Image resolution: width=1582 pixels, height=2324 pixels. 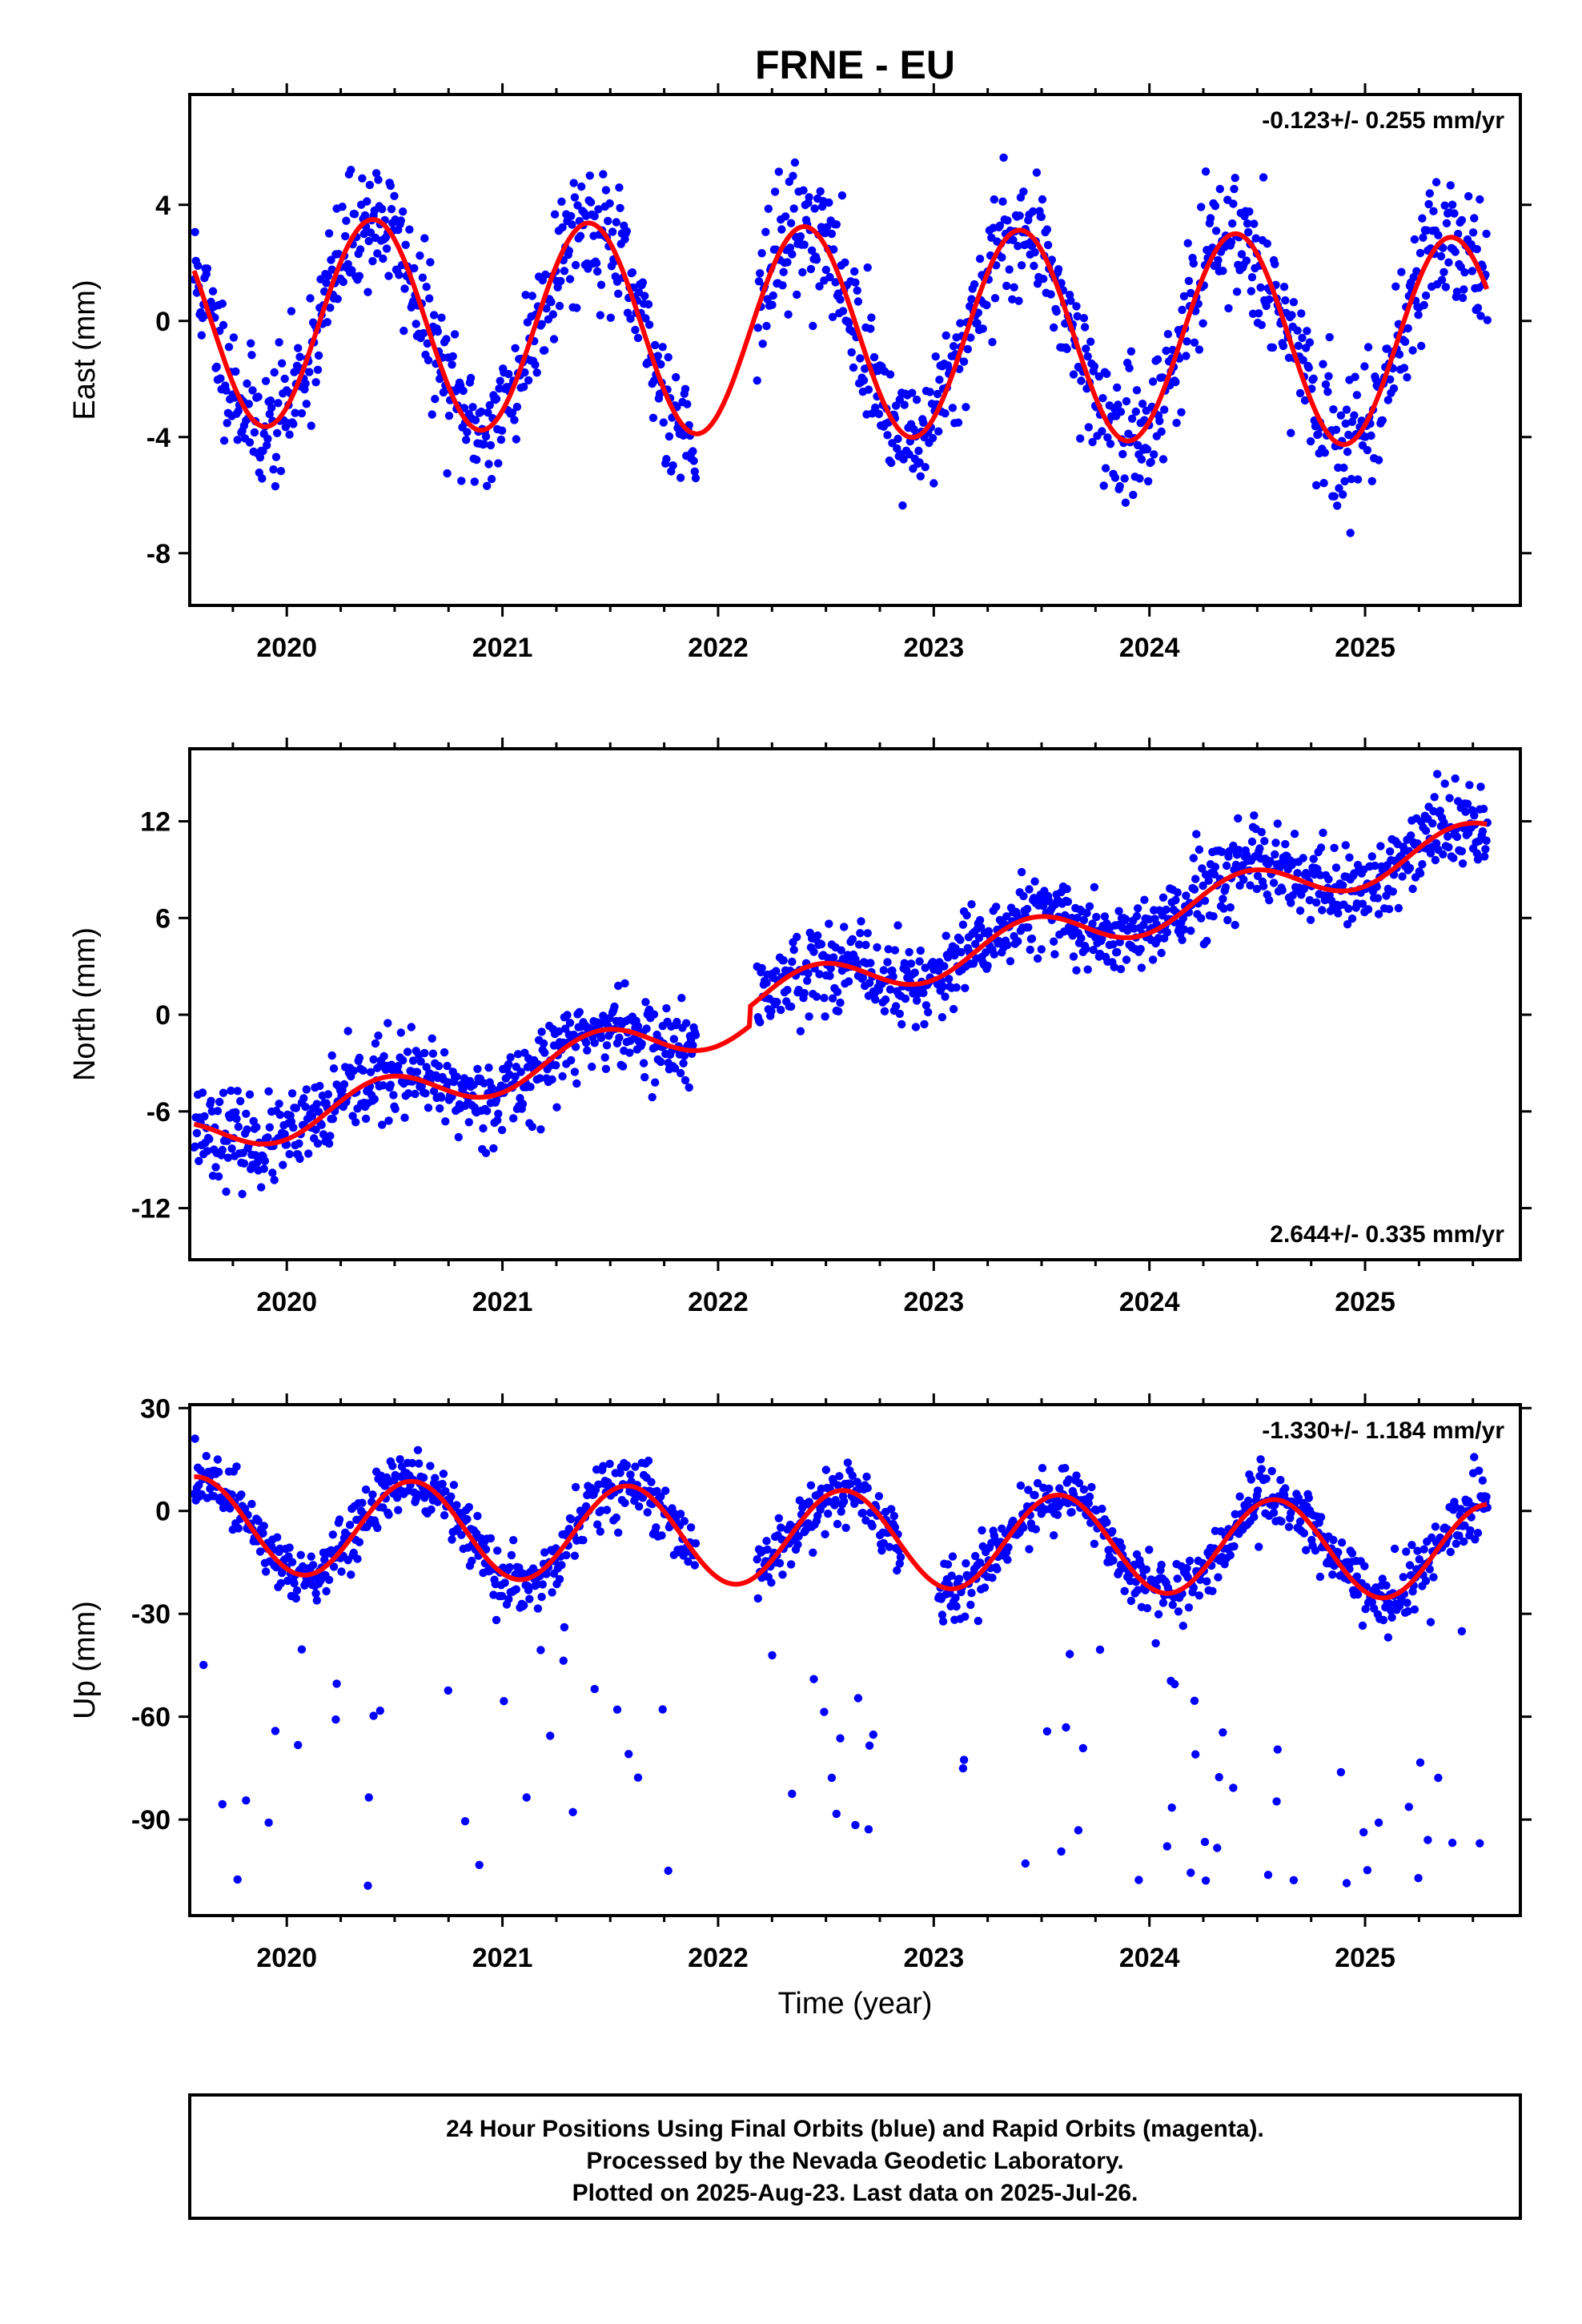 What do you see at coordinates (1149, 1958) in the screenshot?
I see `x-tick-label: 2024` at bounding box center [1149, 1958].